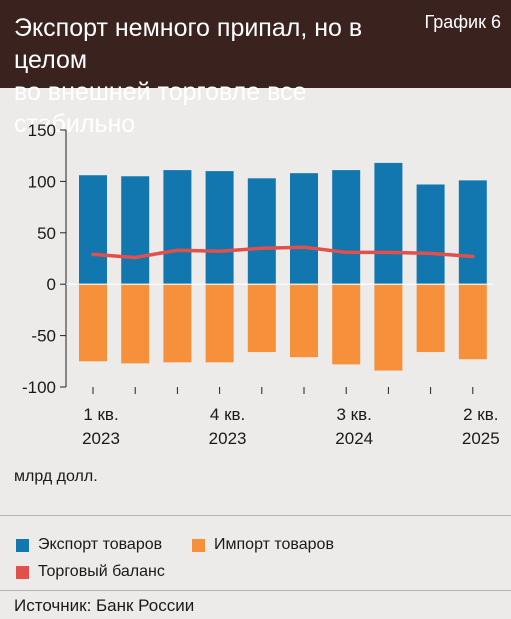  What do you see at coordinates (283, 252) in the screenshot?
I see `balance-line` at bounding box center [283, 252].